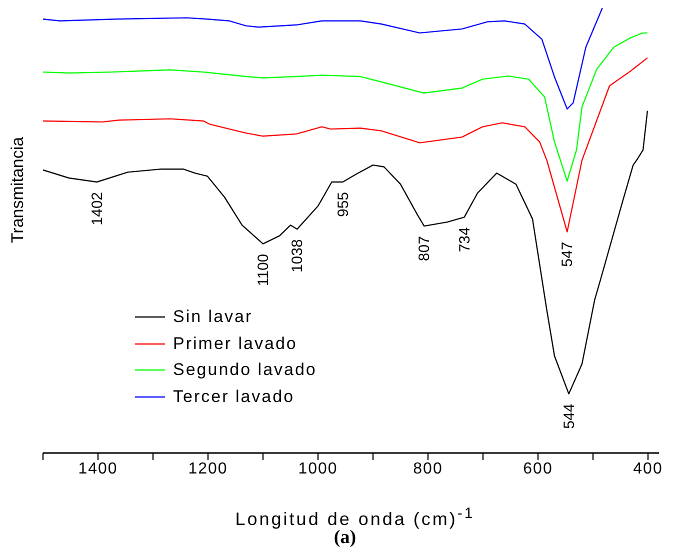  Describe the element at coordinates (98, 469) in the screenshot. I see `x-tick-label: 1400` at that location.